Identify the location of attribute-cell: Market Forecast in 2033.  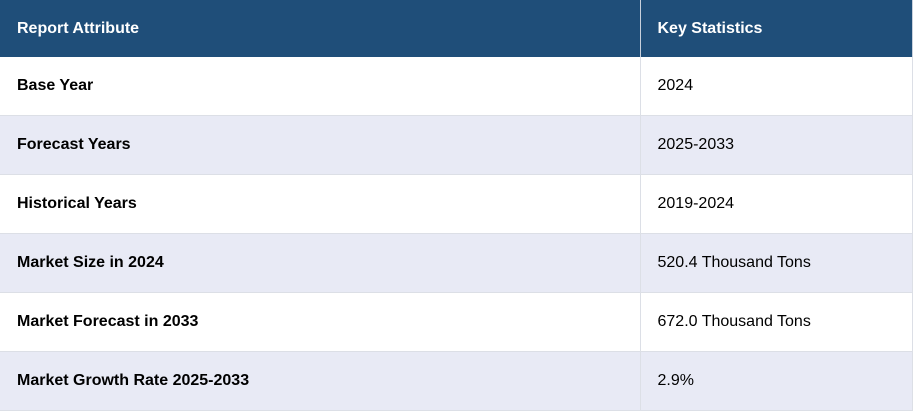
(320, 322).